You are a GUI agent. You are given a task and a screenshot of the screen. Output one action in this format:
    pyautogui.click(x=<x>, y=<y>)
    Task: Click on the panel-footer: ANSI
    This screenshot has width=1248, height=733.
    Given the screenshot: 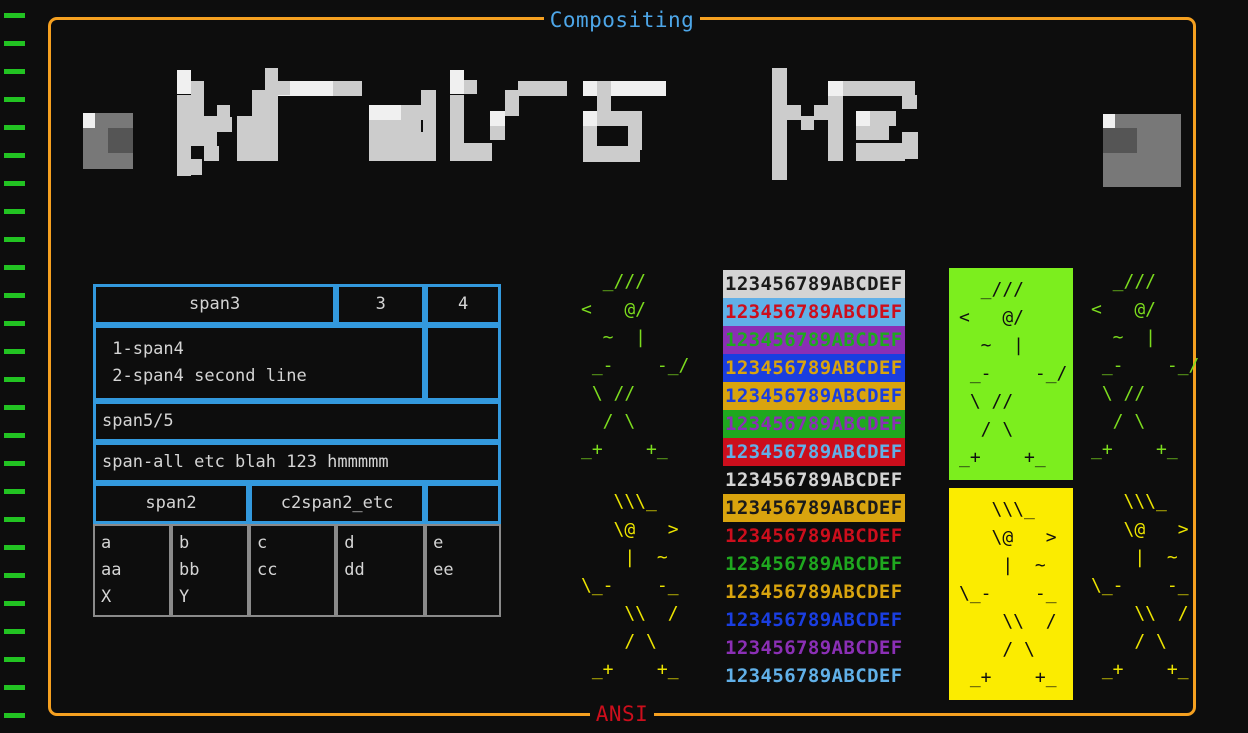 What is the action you would take?
    pyautogui.click(x=622, y=714)
    